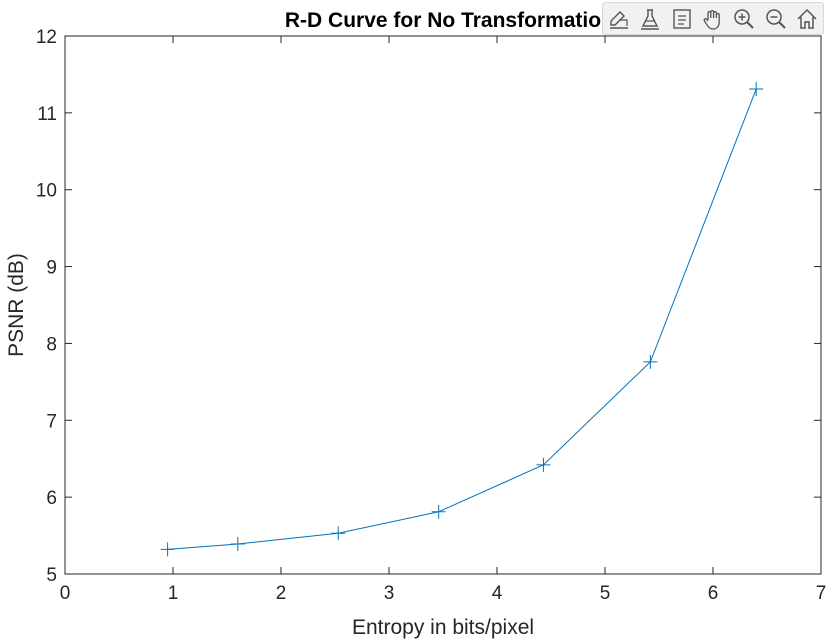 The image size is (829, 641). What do you see at coordinates (713, 593) in the screenshot?
I see `x-tick-label: 6` at bounding box center [713, 593].